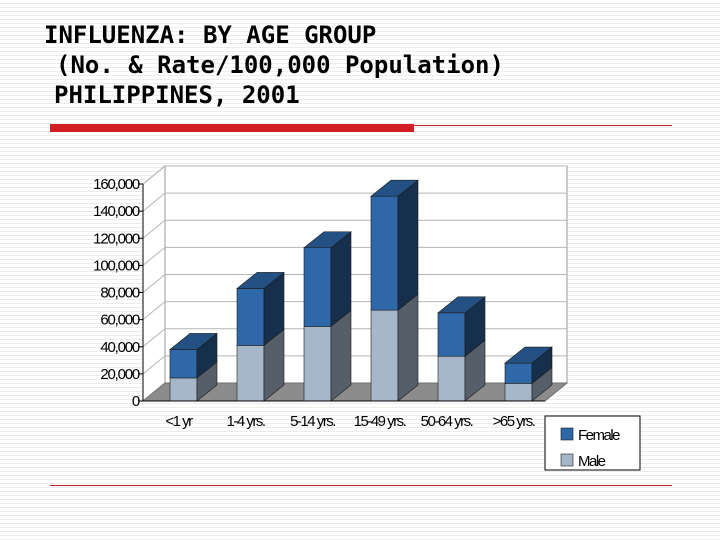 This screenshot has width=720, height=540. I want to click on y-tick-label: 20,000, so click(120, 374).